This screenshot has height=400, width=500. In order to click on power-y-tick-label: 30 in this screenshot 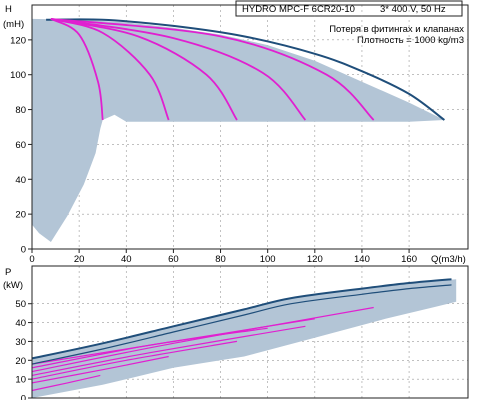, I will do `click(20, 342)`.